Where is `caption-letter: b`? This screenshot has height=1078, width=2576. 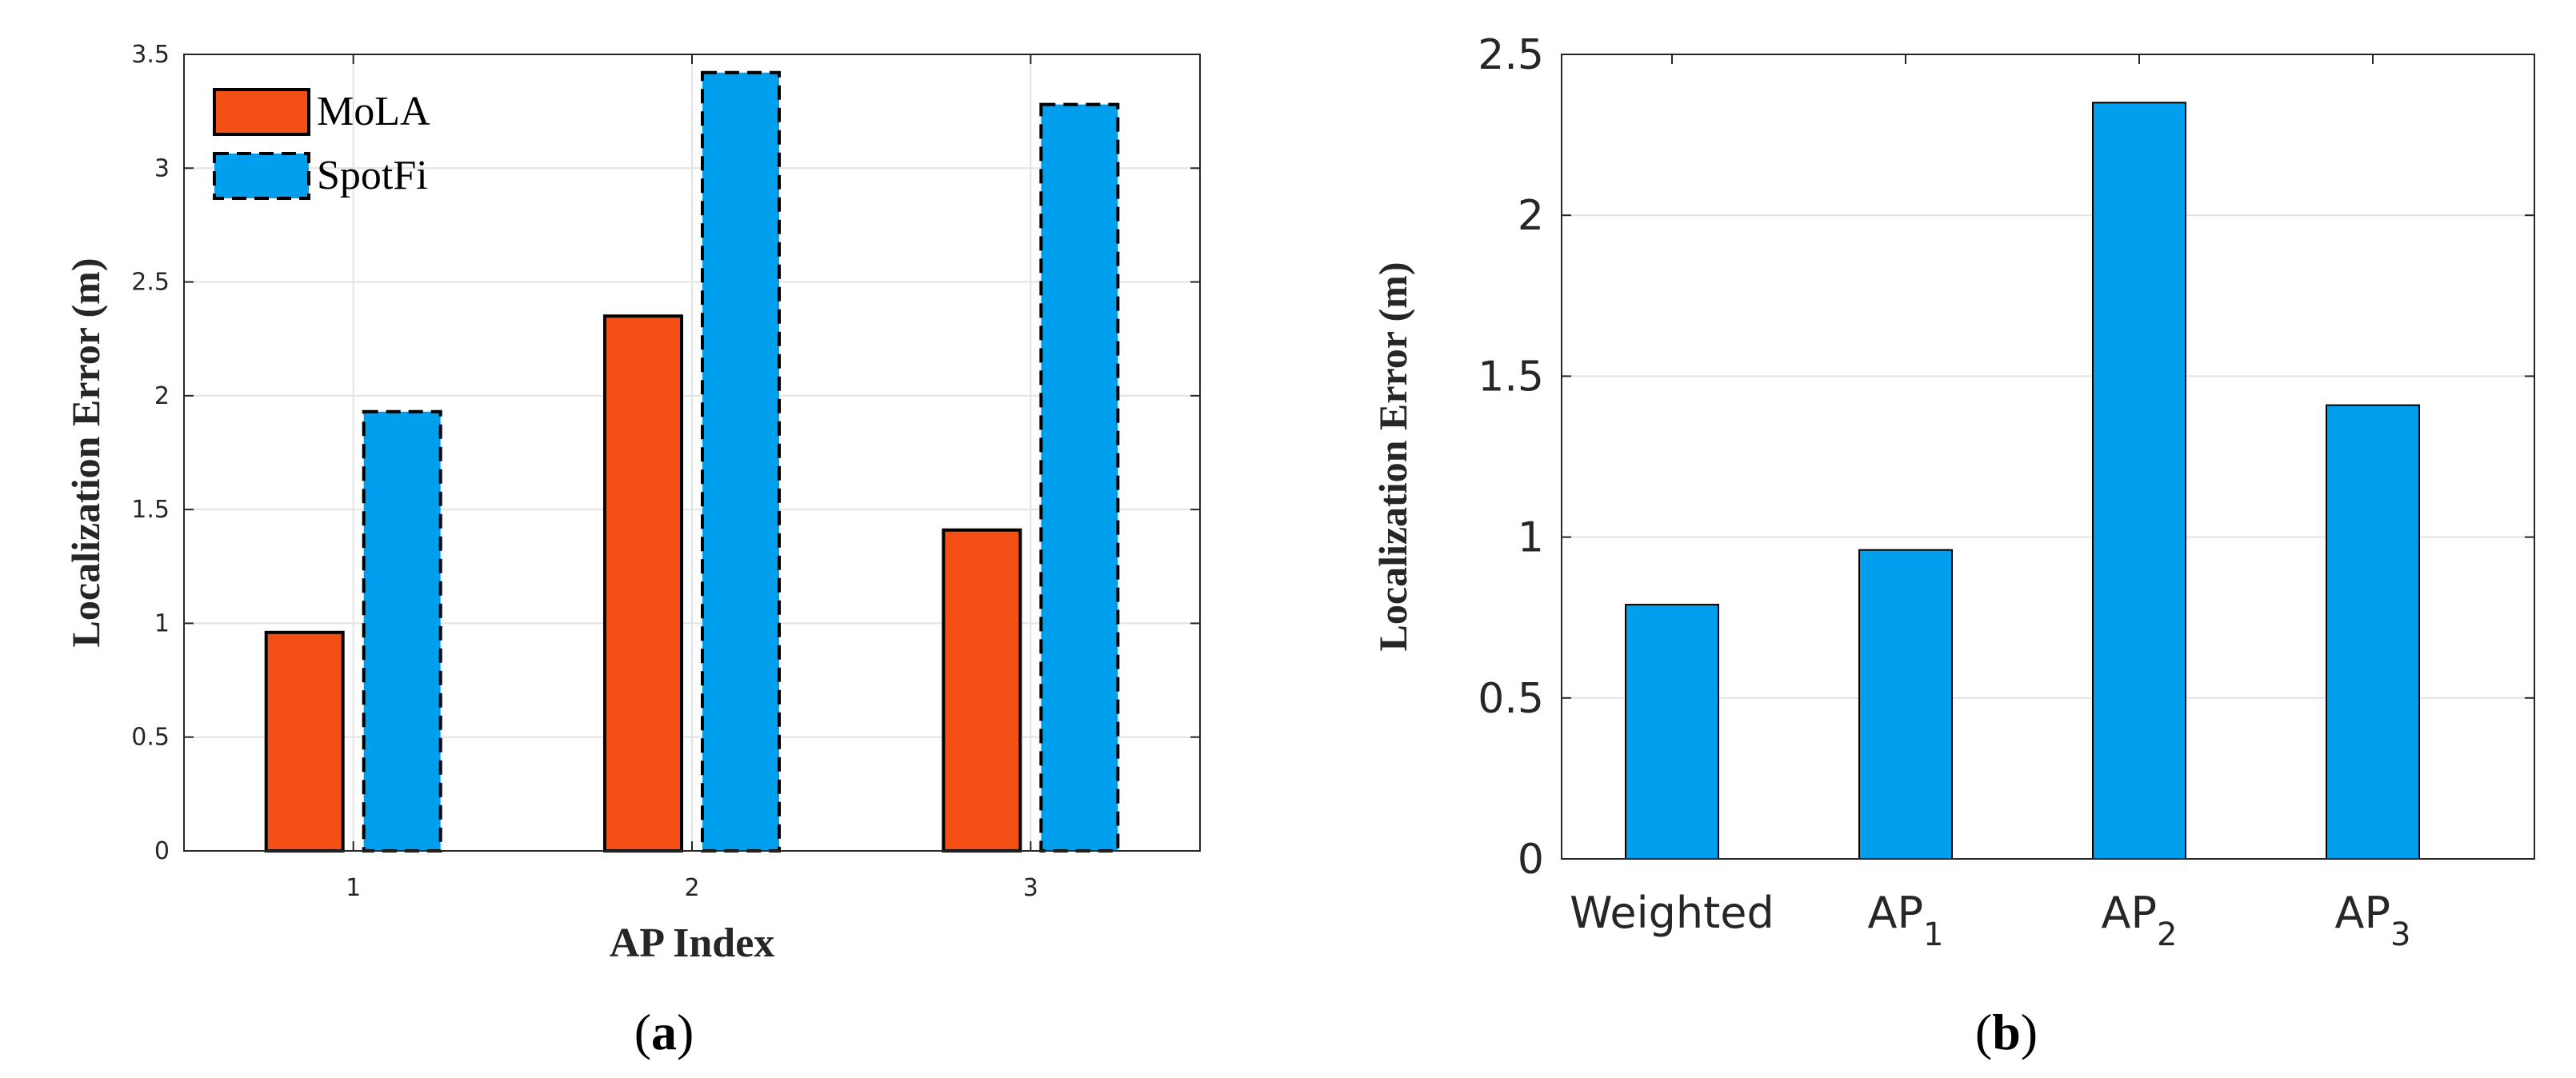
caption-letter: b is located at coordinates (2006, 1032).